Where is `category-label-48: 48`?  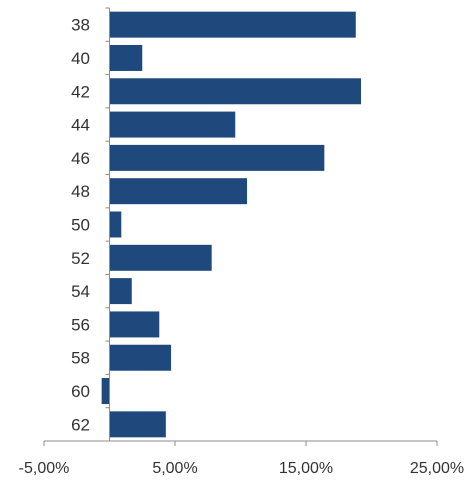 category-label-48: 48 is located at coordinates (80, 191).